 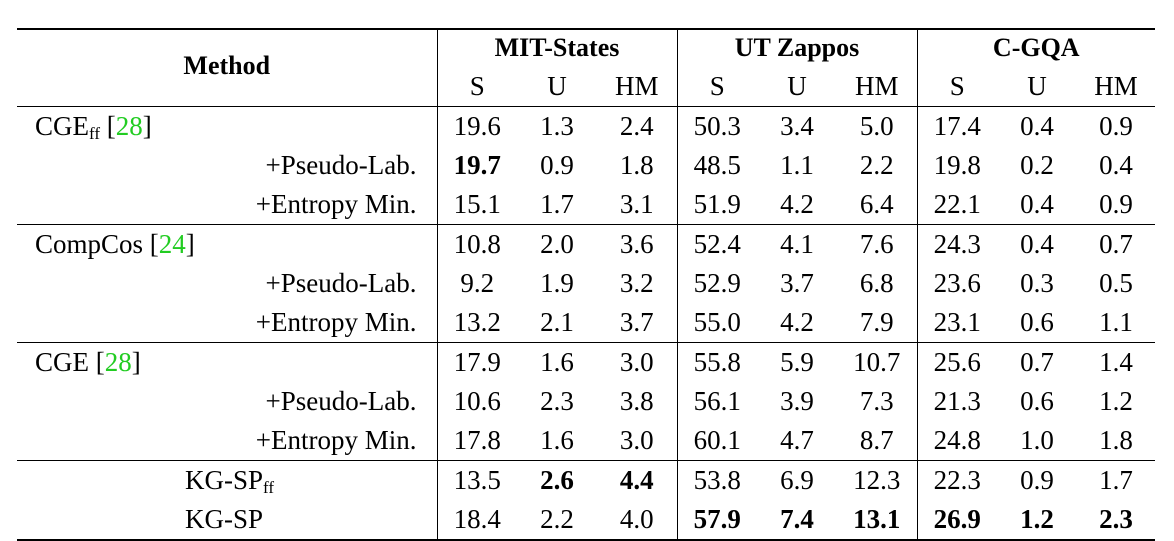 I want to click on value-cell: 0.5, so click(x=1116, y=283).